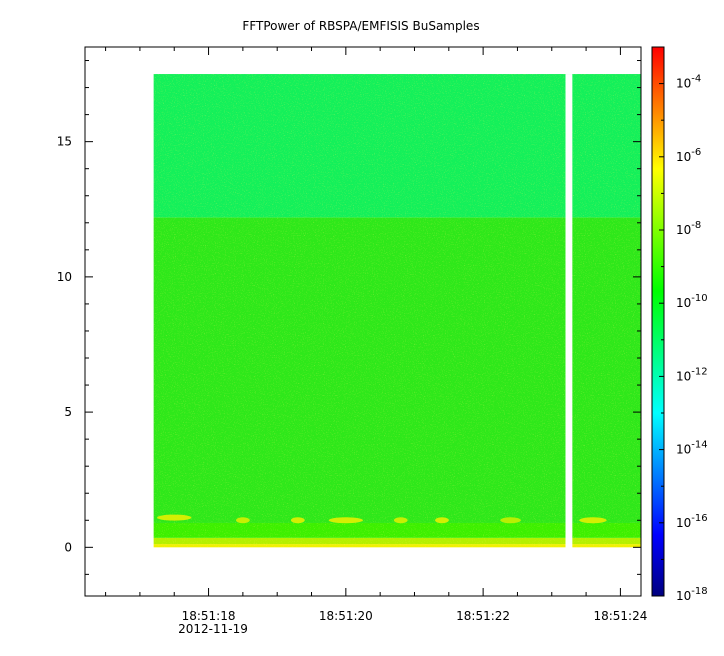 The width and height of the screenshot is (724, 656). Describe the element at coordinates (692, 521) in the screenshot. I see `colorbar-tick-label: 10⁻¹⁶` at that location.